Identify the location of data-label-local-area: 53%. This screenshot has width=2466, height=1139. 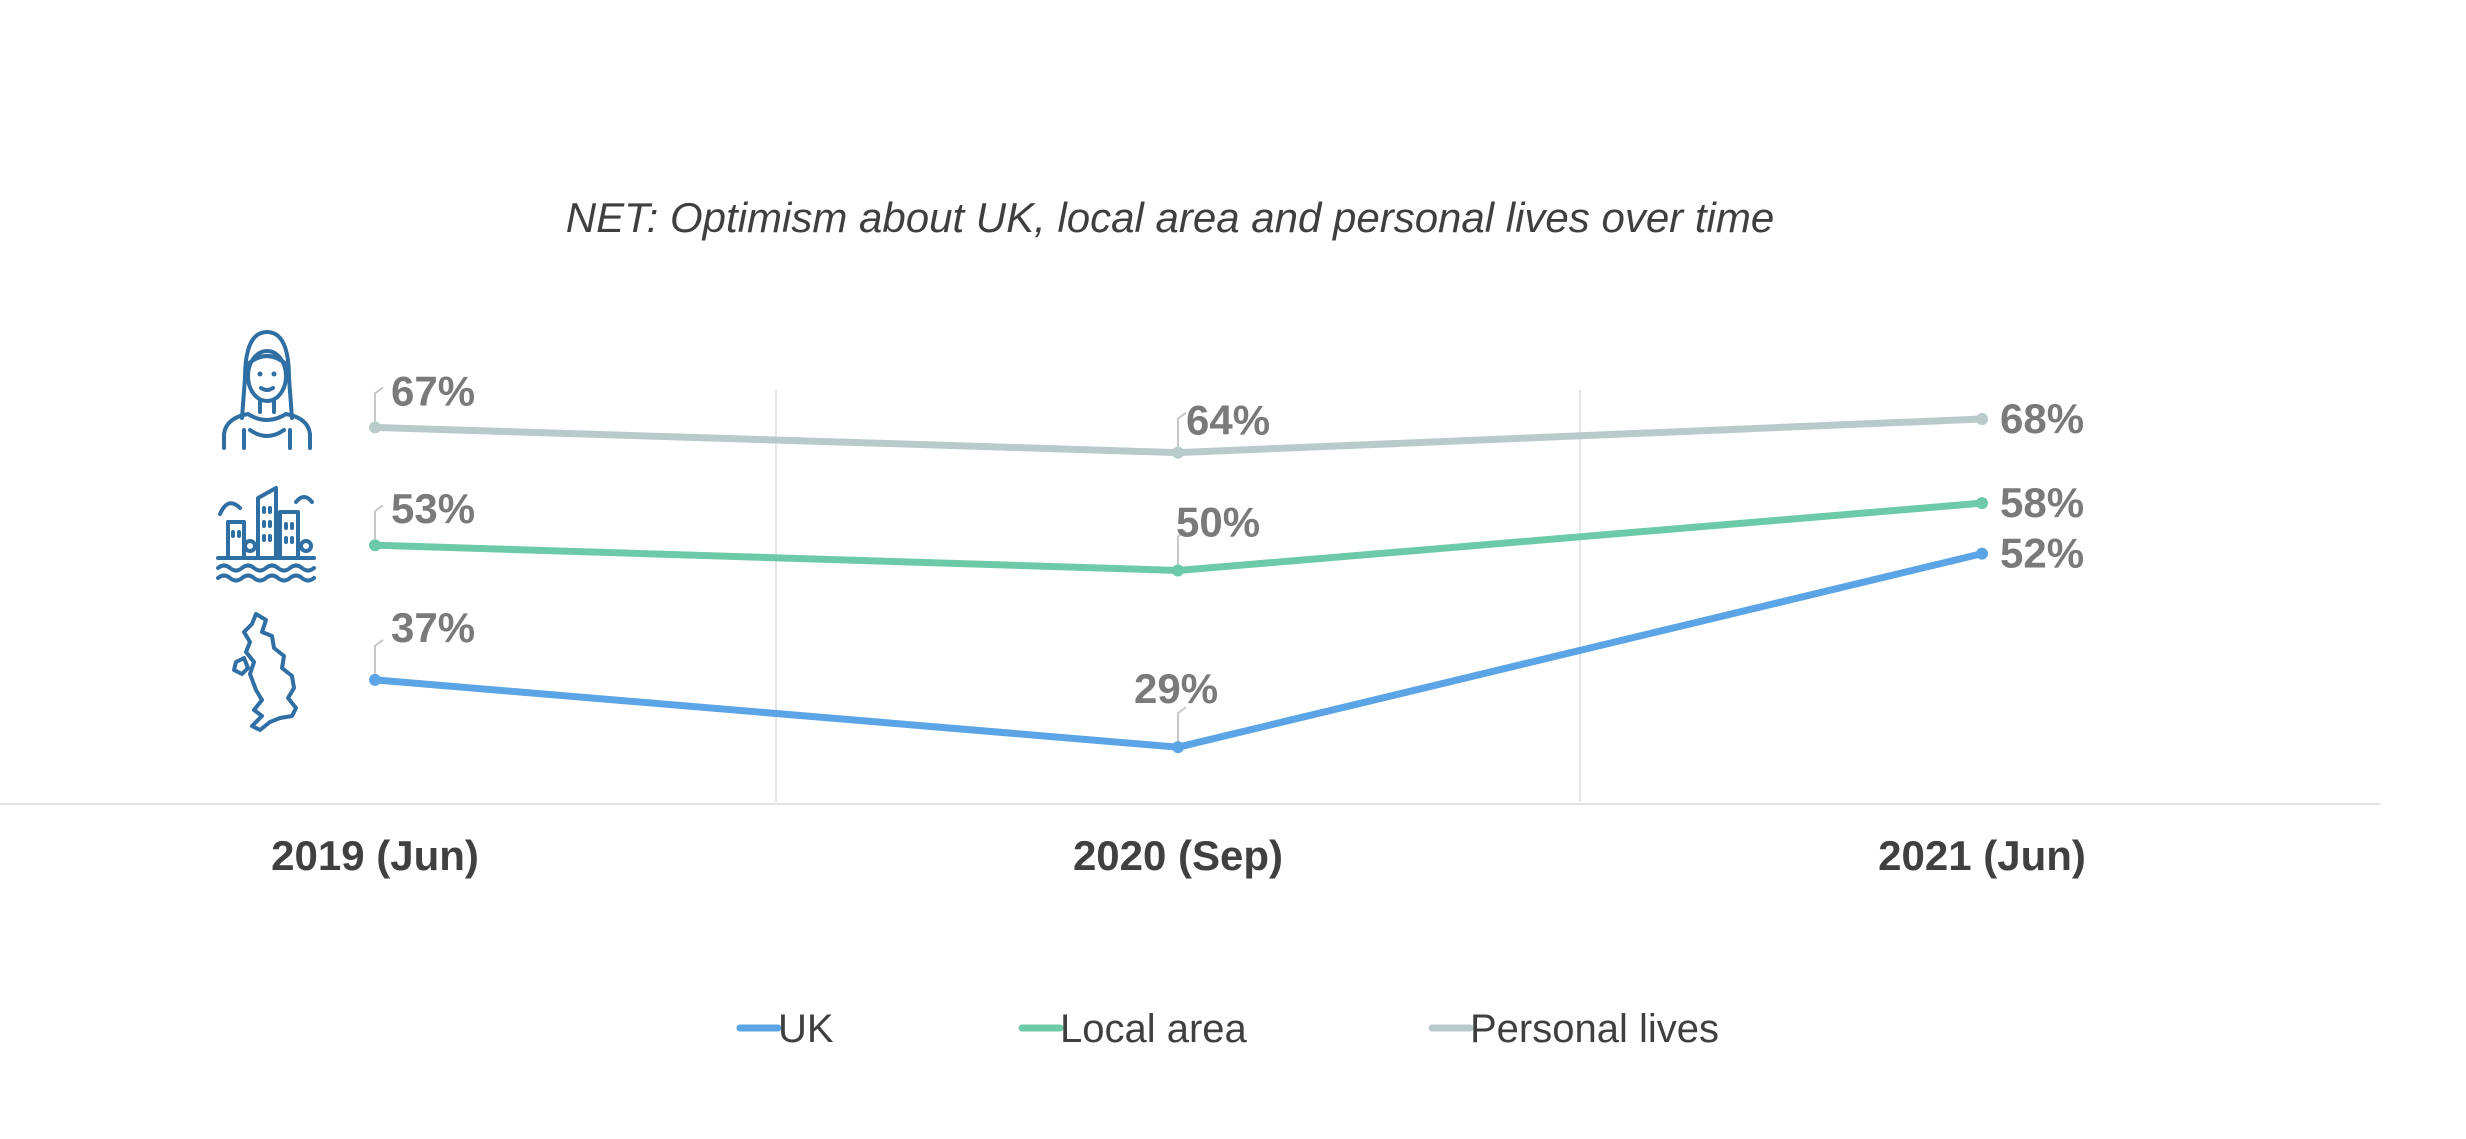
(433, 508).